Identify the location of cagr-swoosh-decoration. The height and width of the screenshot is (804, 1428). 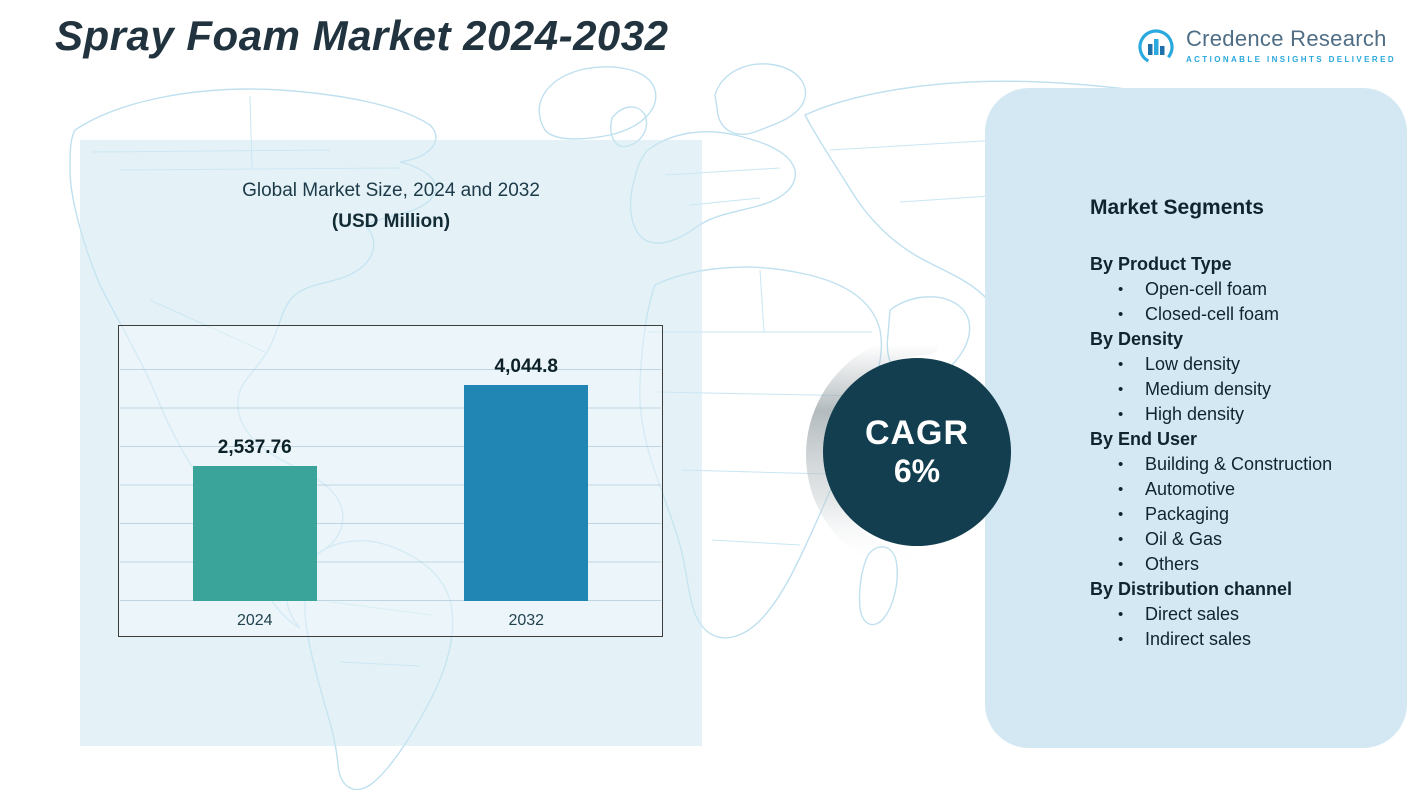
(872, 455).